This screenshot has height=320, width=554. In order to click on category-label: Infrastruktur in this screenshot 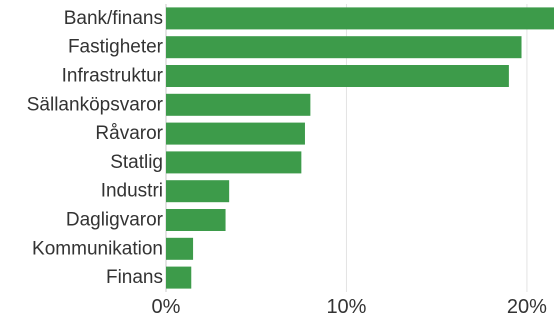, I will do `click(113, 76)`.